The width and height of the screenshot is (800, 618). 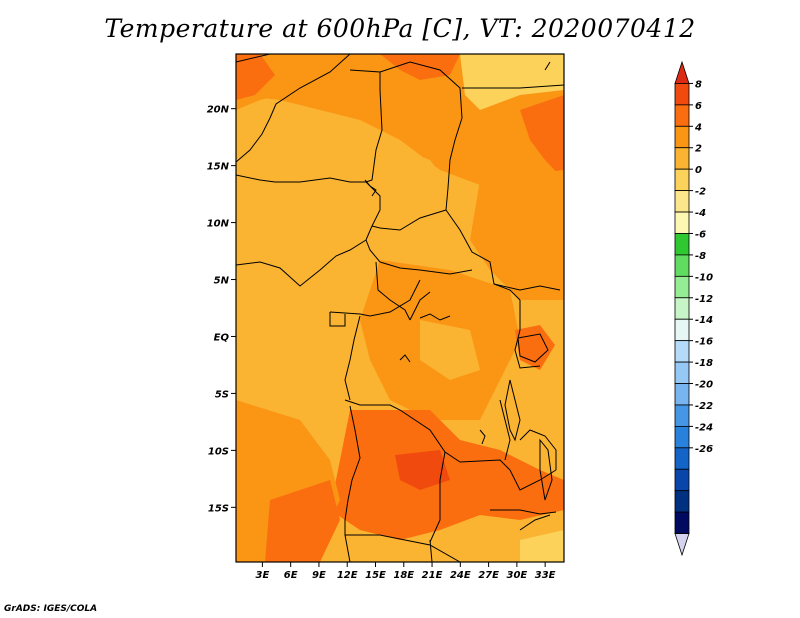 I want to click on lon-tick-label: 9E, so click(x=319, y=575).